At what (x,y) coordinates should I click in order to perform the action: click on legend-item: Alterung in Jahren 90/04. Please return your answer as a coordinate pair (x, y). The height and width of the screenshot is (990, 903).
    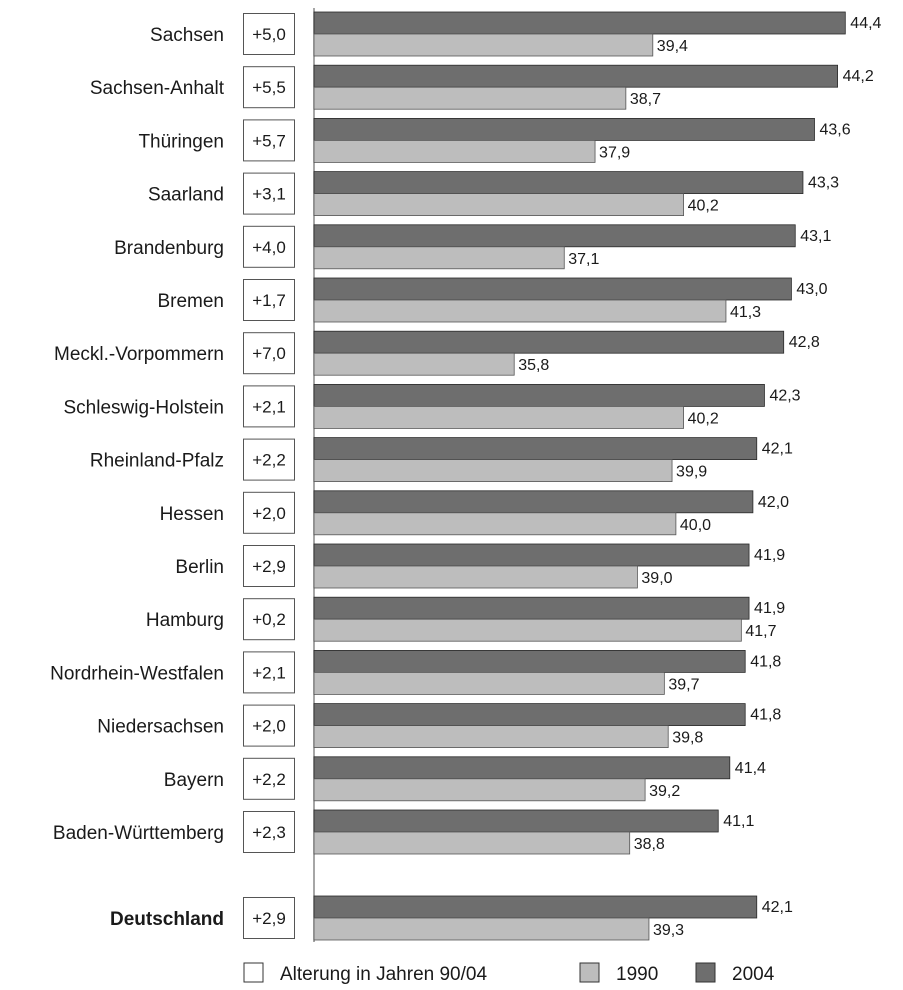
    Looking at the image, I should click on (365, 973).